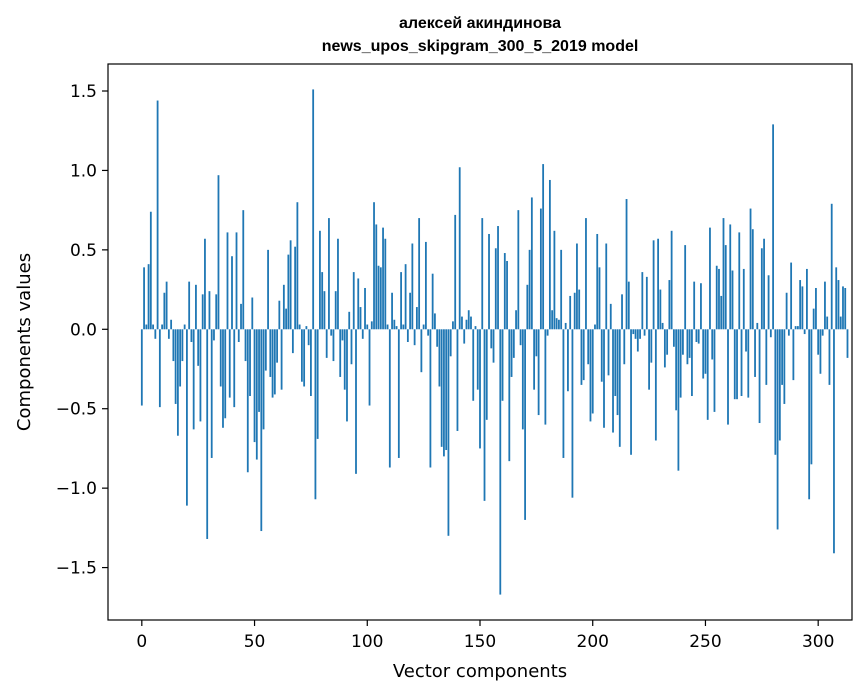 The height and width of the screenshot is (696, 867). I want to click on y-tick-label: 0.0, so click(83, 330).